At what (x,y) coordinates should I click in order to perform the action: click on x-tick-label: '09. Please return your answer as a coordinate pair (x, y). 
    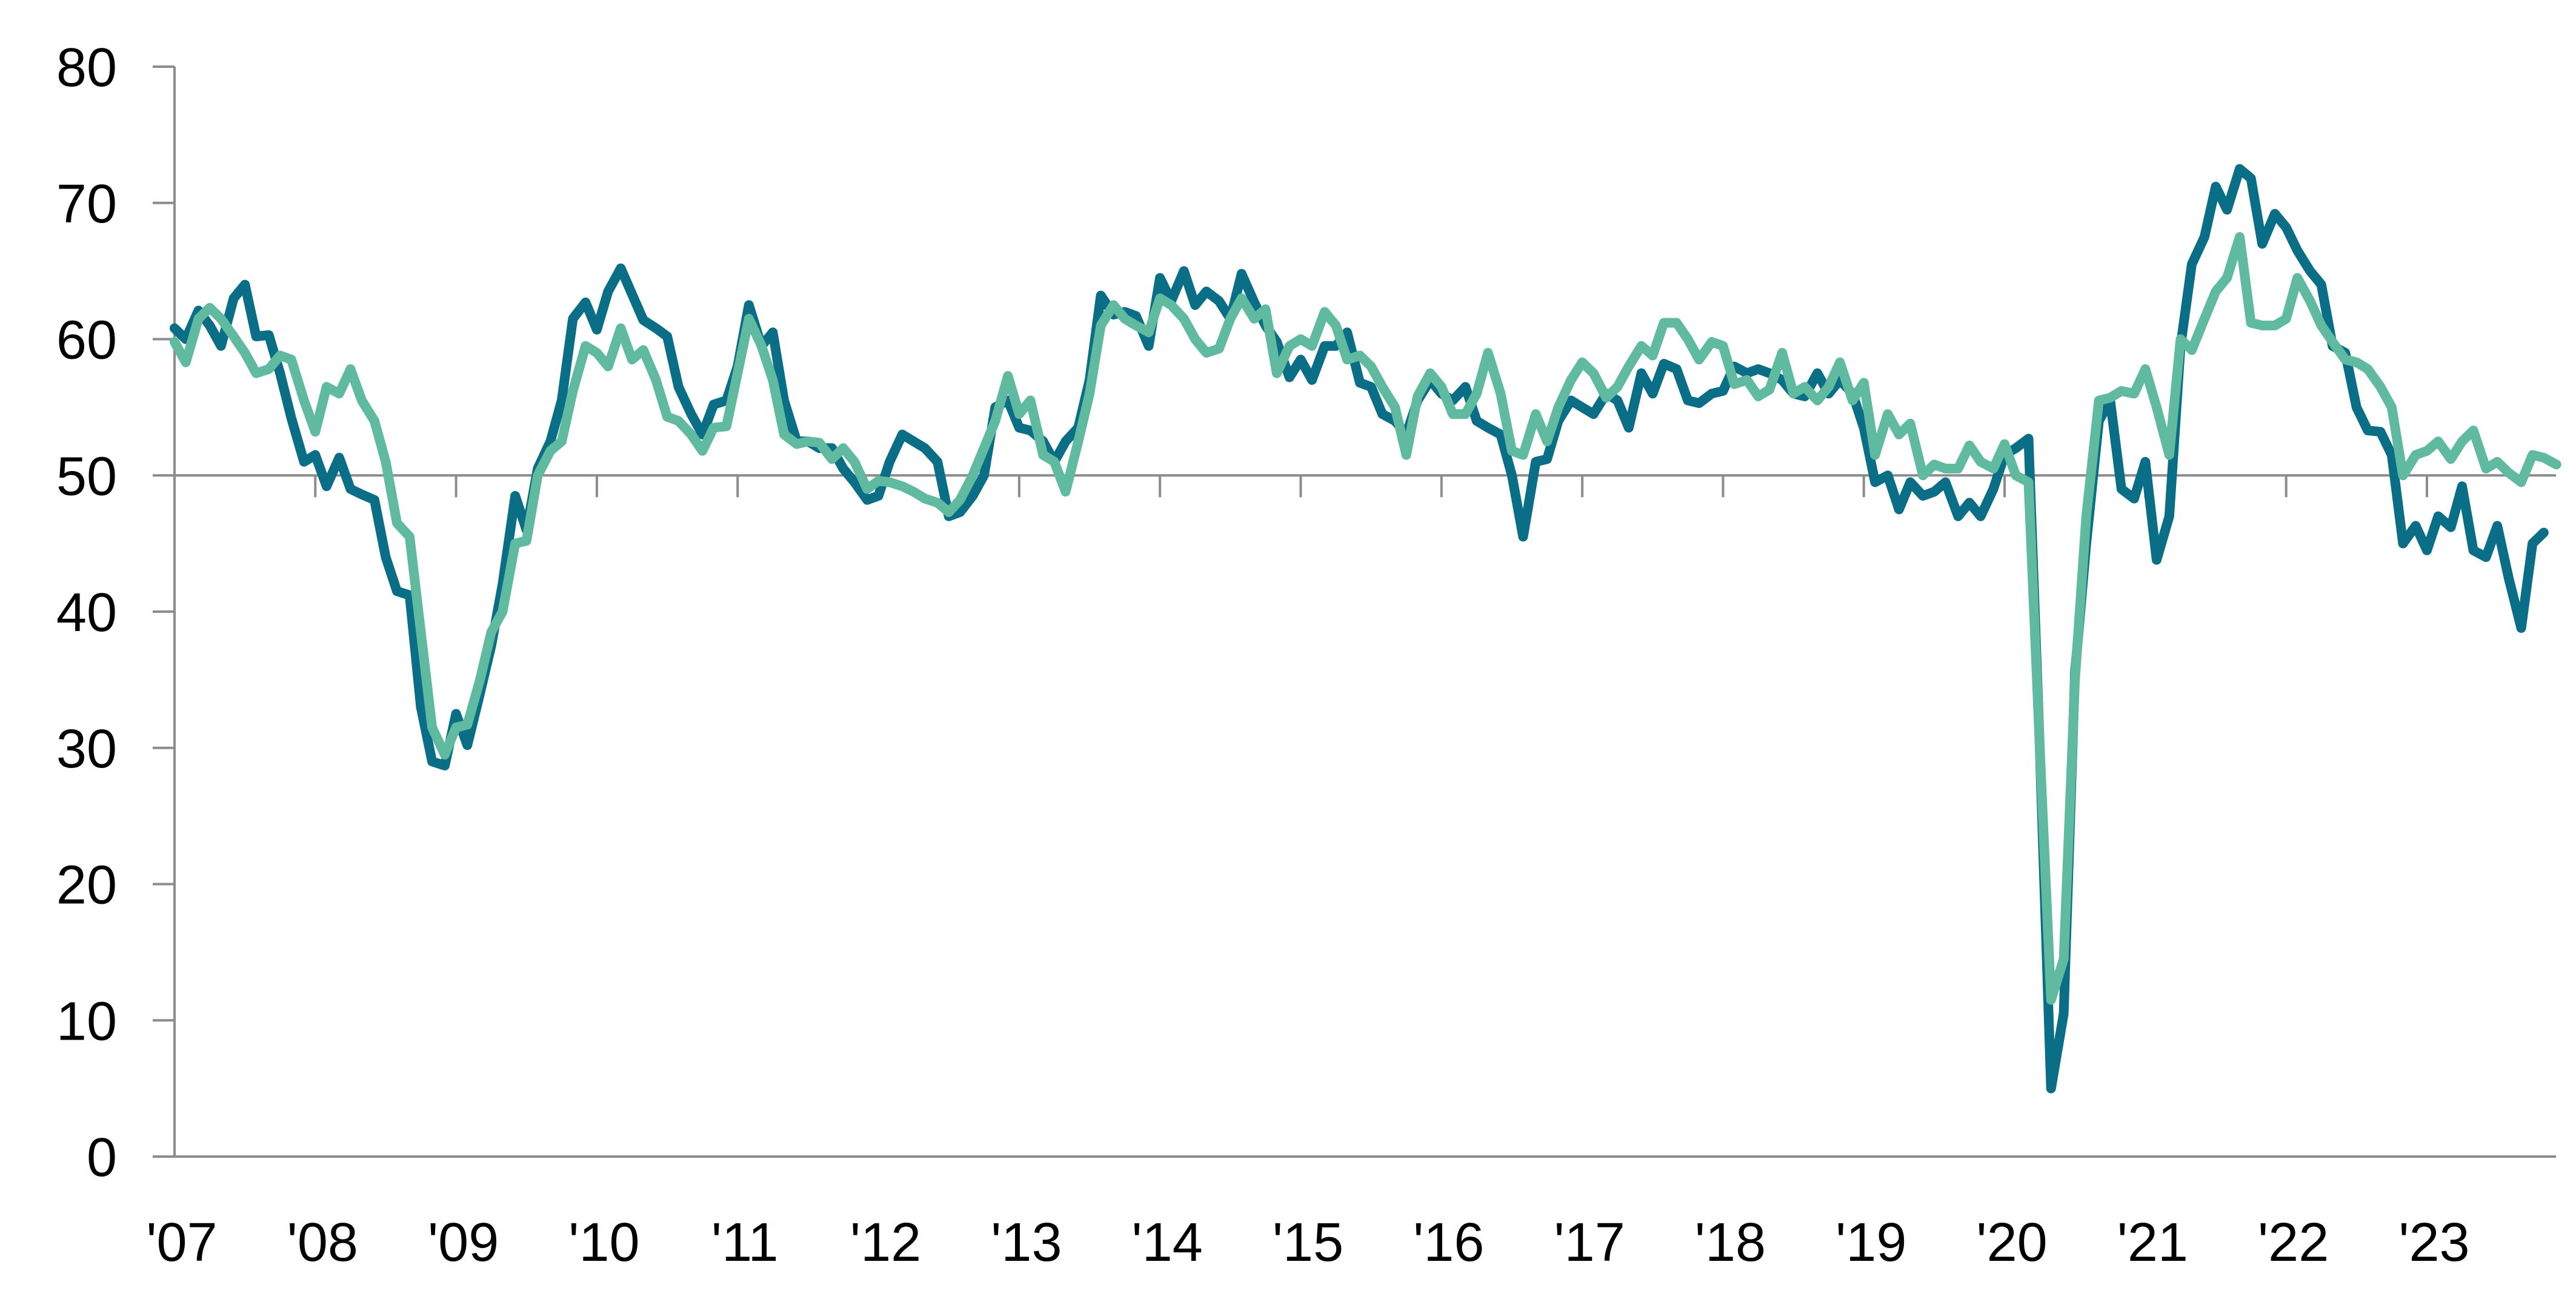
    Looking at the image, I should click on (463, 1242).